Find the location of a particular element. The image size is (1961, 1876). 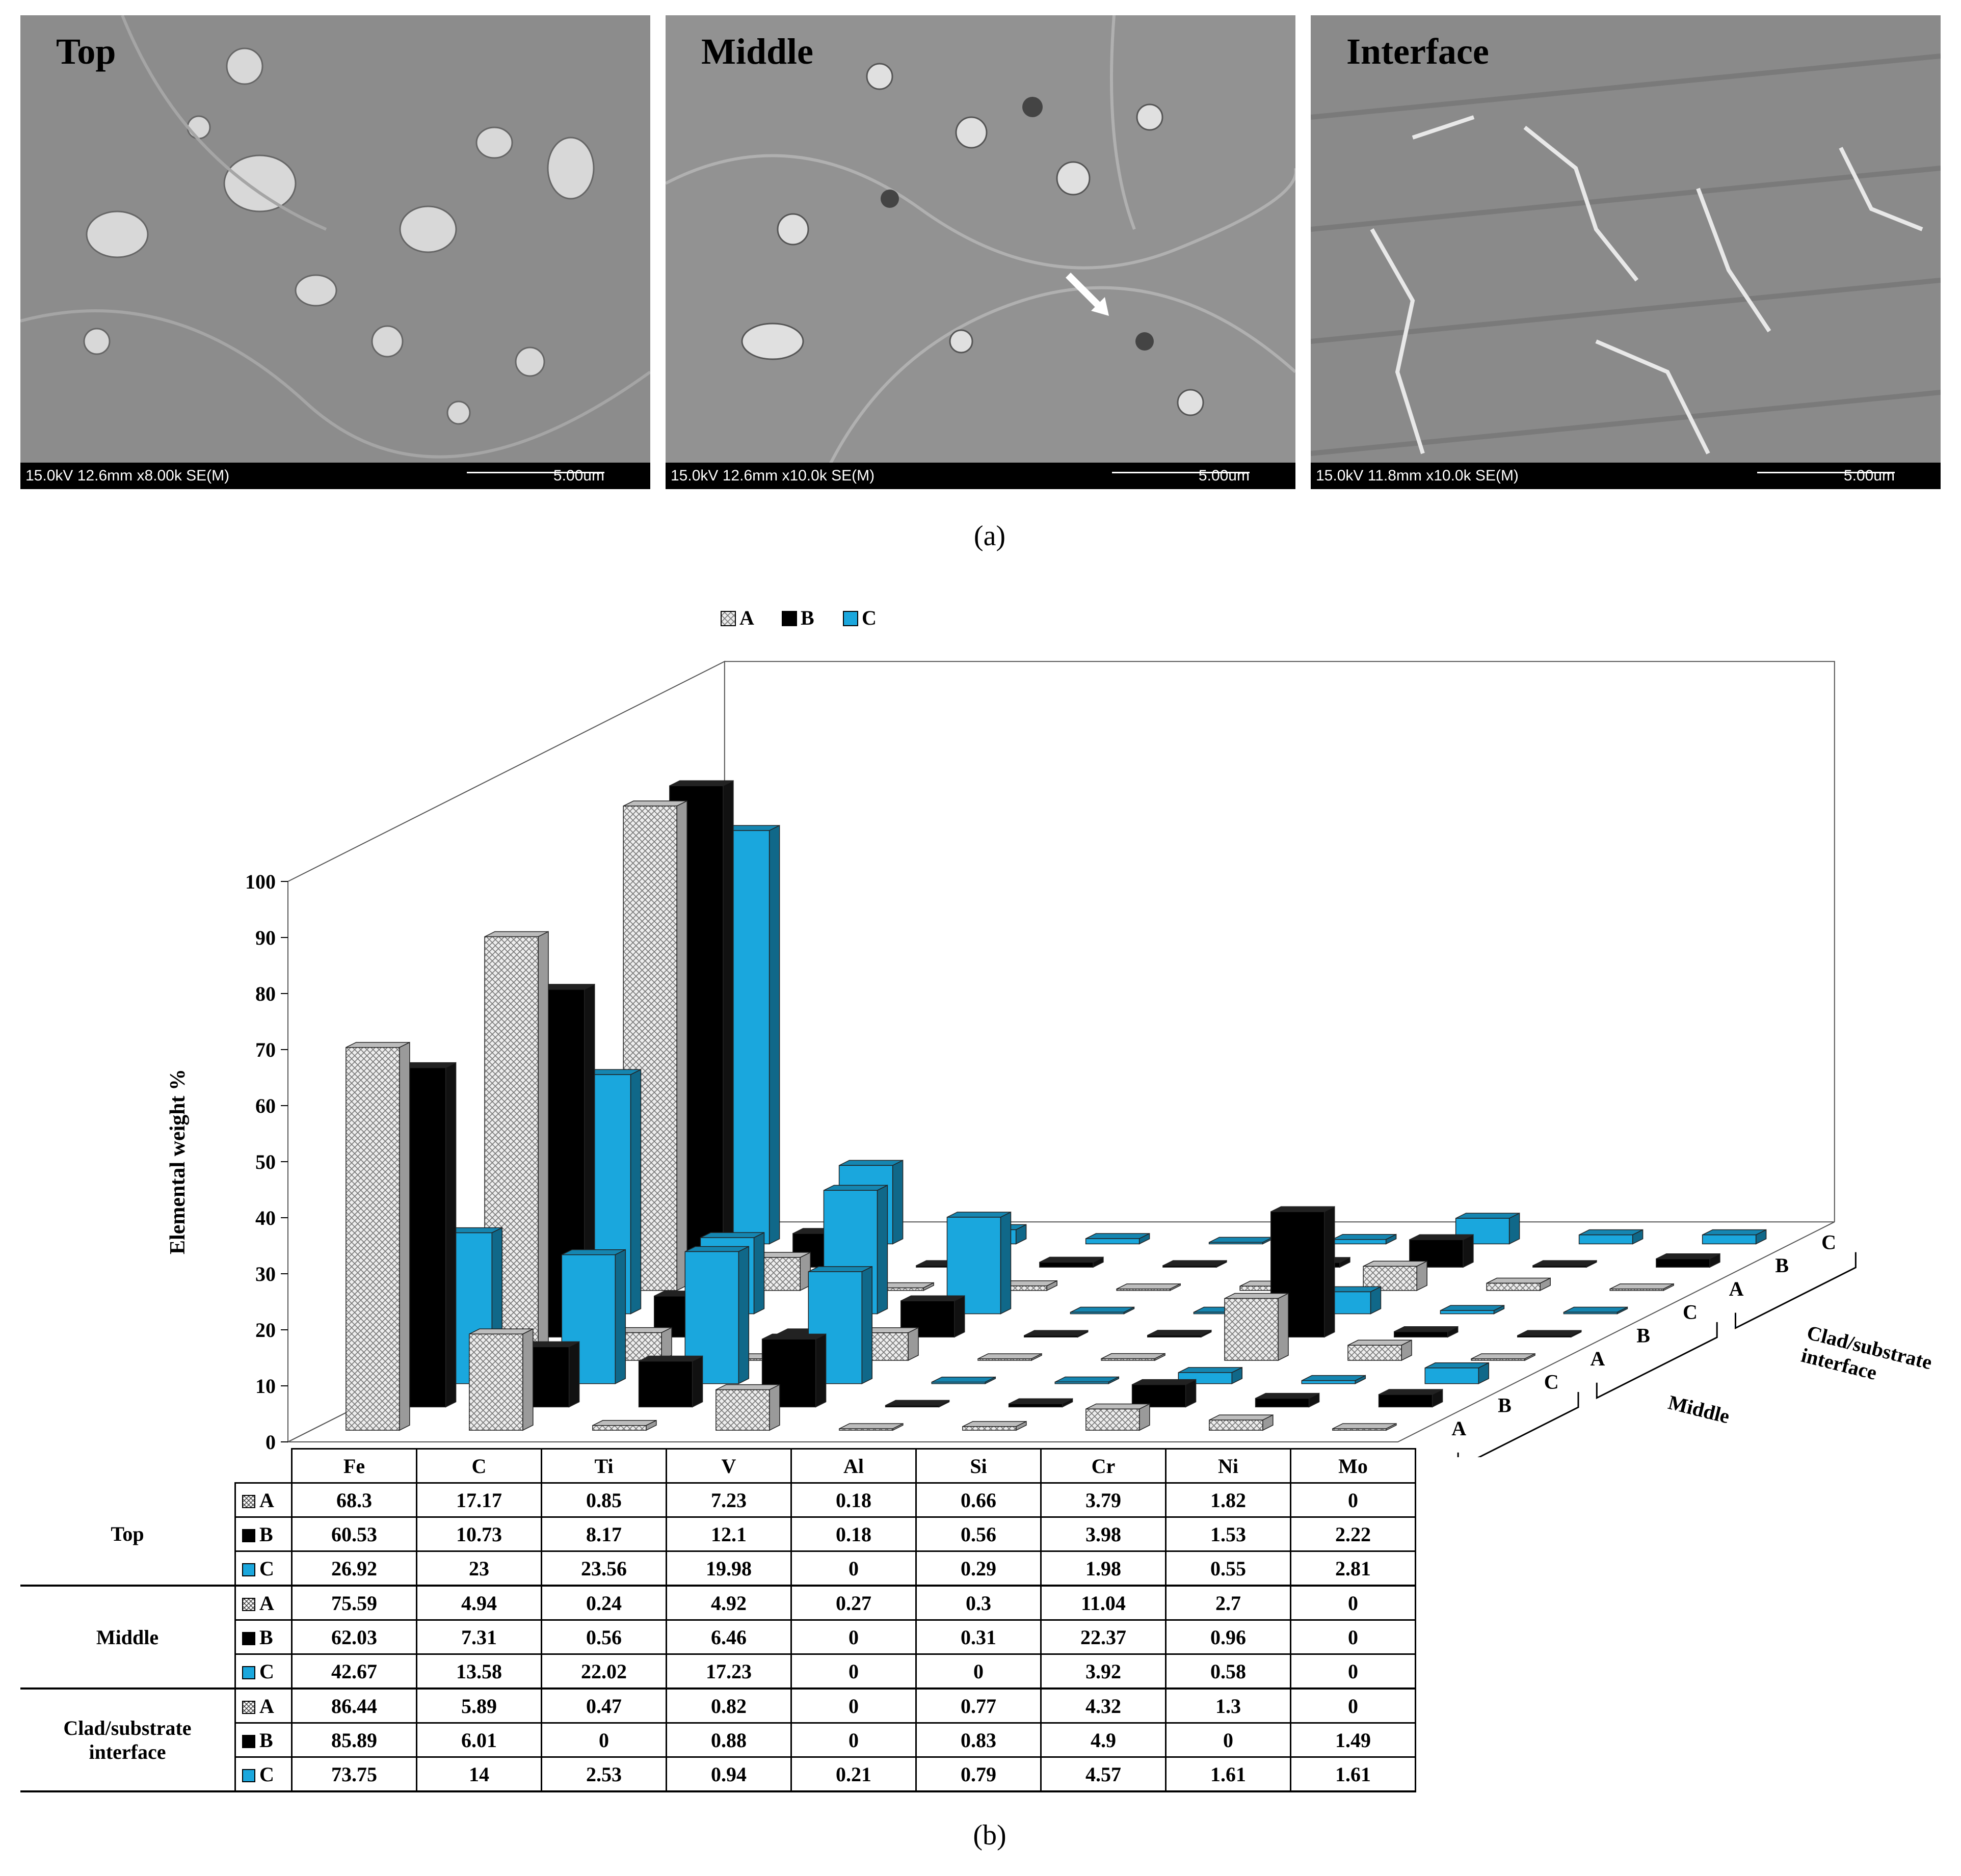

table-row: C 42.67 13.58 22.02 17.23 0 0 3.92 0.58 0 is located at coordinates (718, 1672).